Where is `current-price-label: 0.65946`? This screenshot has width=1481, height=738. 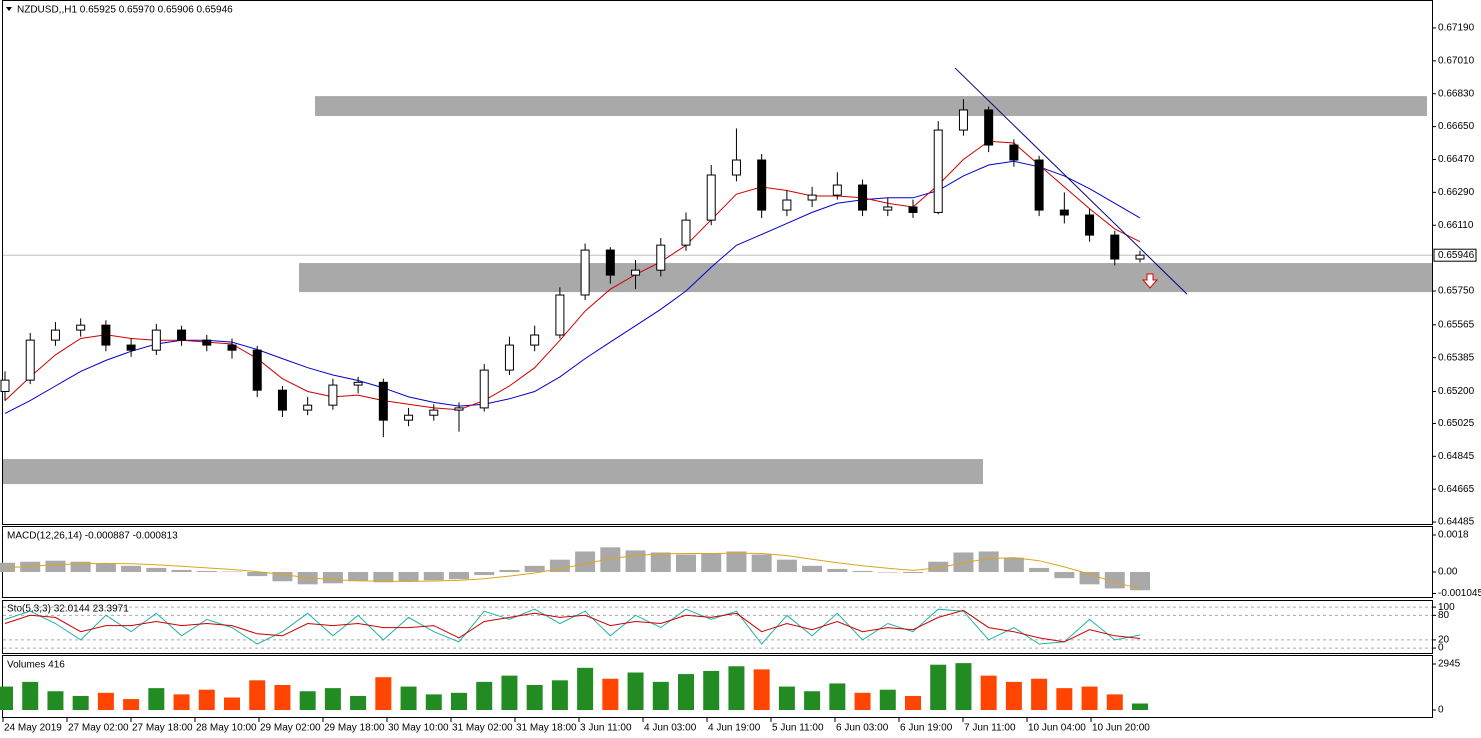 current-price-label: 0.65946 is located at coordinates (1456, 255).